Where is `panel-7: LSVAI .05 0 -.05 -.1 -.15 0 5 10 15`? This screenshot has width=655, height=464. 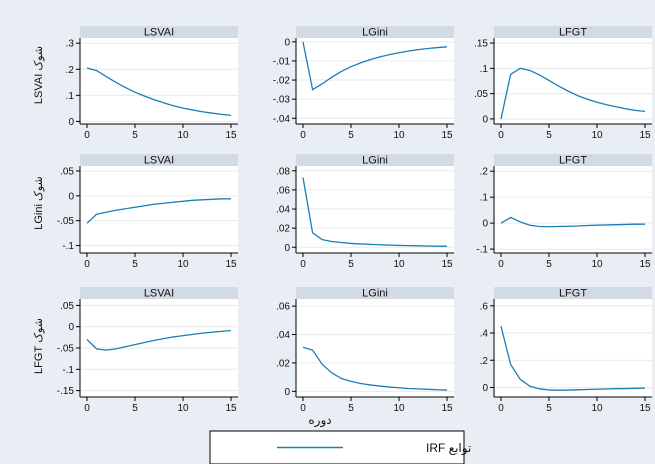 panel-7: LSVAI .05 0 -.05 -.1 -.15 0 5 10 15 is located at coordinates (147, 350).